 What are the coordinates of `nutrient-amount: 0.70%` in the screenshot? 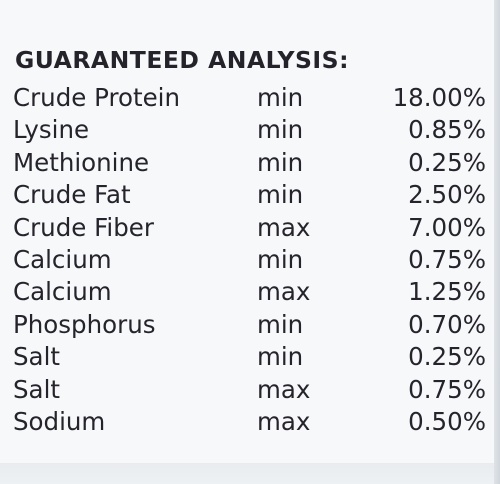 It's located at (447, 324).